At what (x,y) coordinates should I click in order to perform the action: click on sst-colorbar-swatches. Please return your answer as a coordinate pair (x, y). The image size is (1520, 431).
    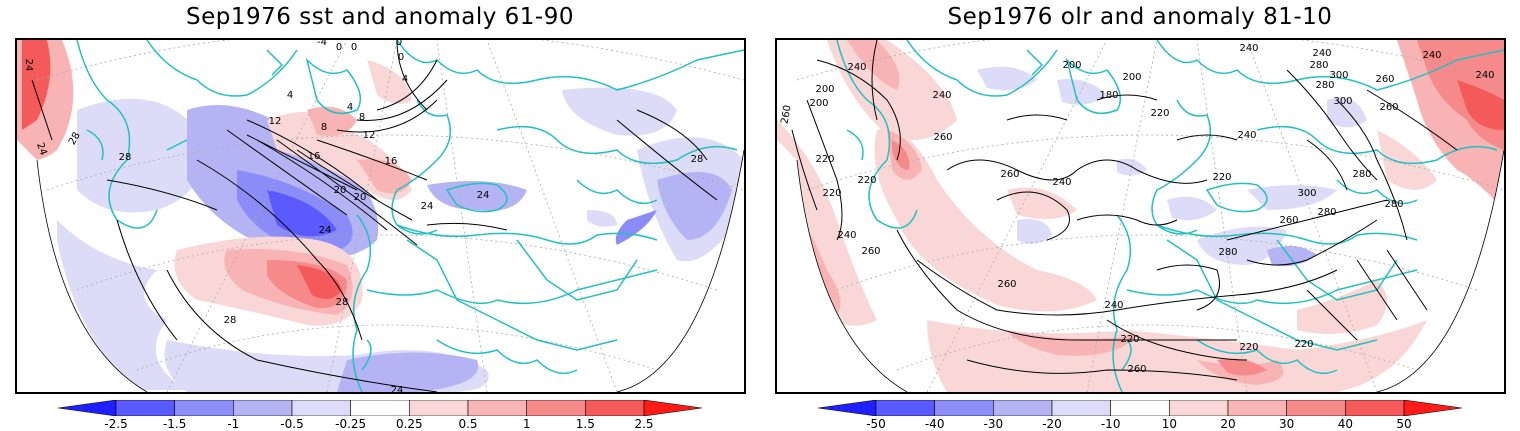
    Looking at the image, I should click on (380, 408).